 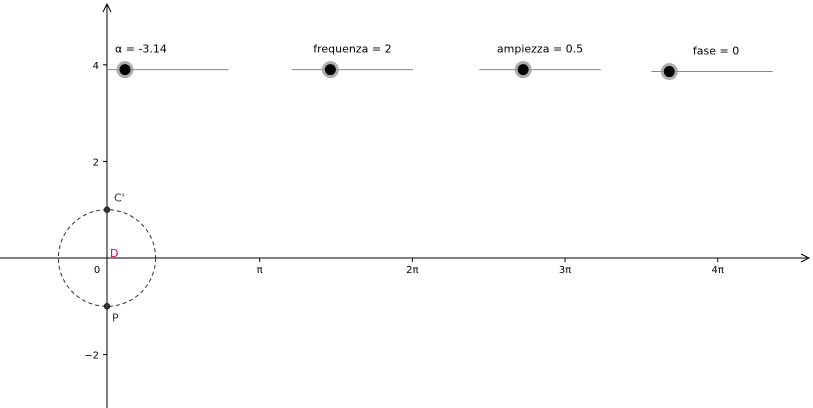 What do you see at coordinates (352, 49) in the screenshot?
I see `slider-label: frequenza = 2` at bounding box center [352, 49].